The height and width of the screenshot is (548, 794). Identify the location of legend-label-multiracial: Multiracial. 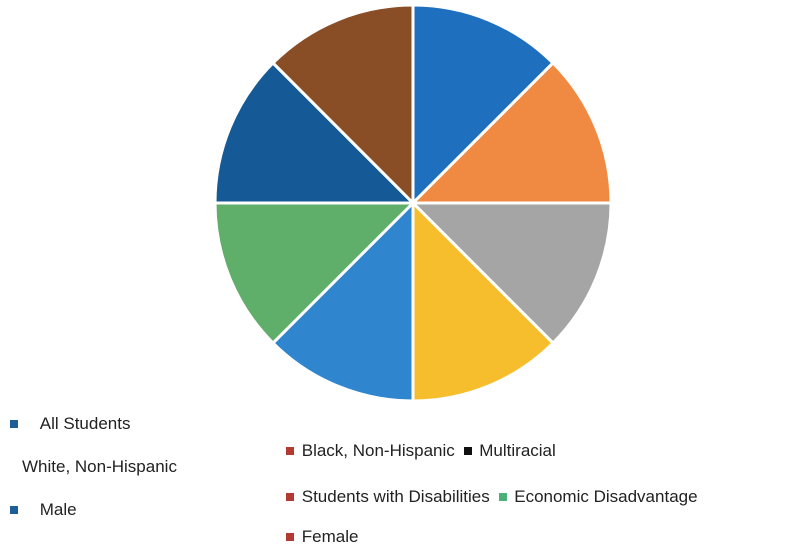
(517, 450).